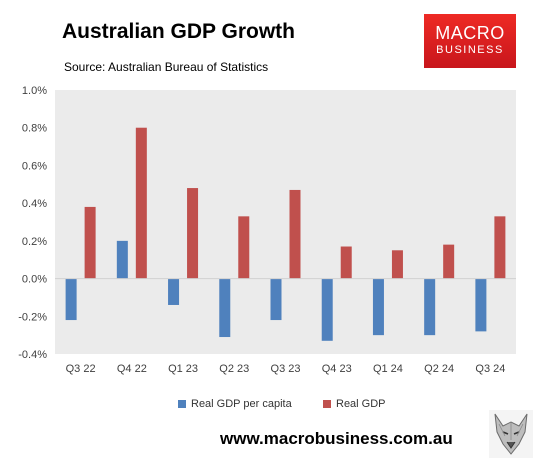 The width and height of the screenshot is (541, 464). Describe the element at coordinates (182, 404) in the screenshot. I see `legend-swatch-per-capita` at that location.